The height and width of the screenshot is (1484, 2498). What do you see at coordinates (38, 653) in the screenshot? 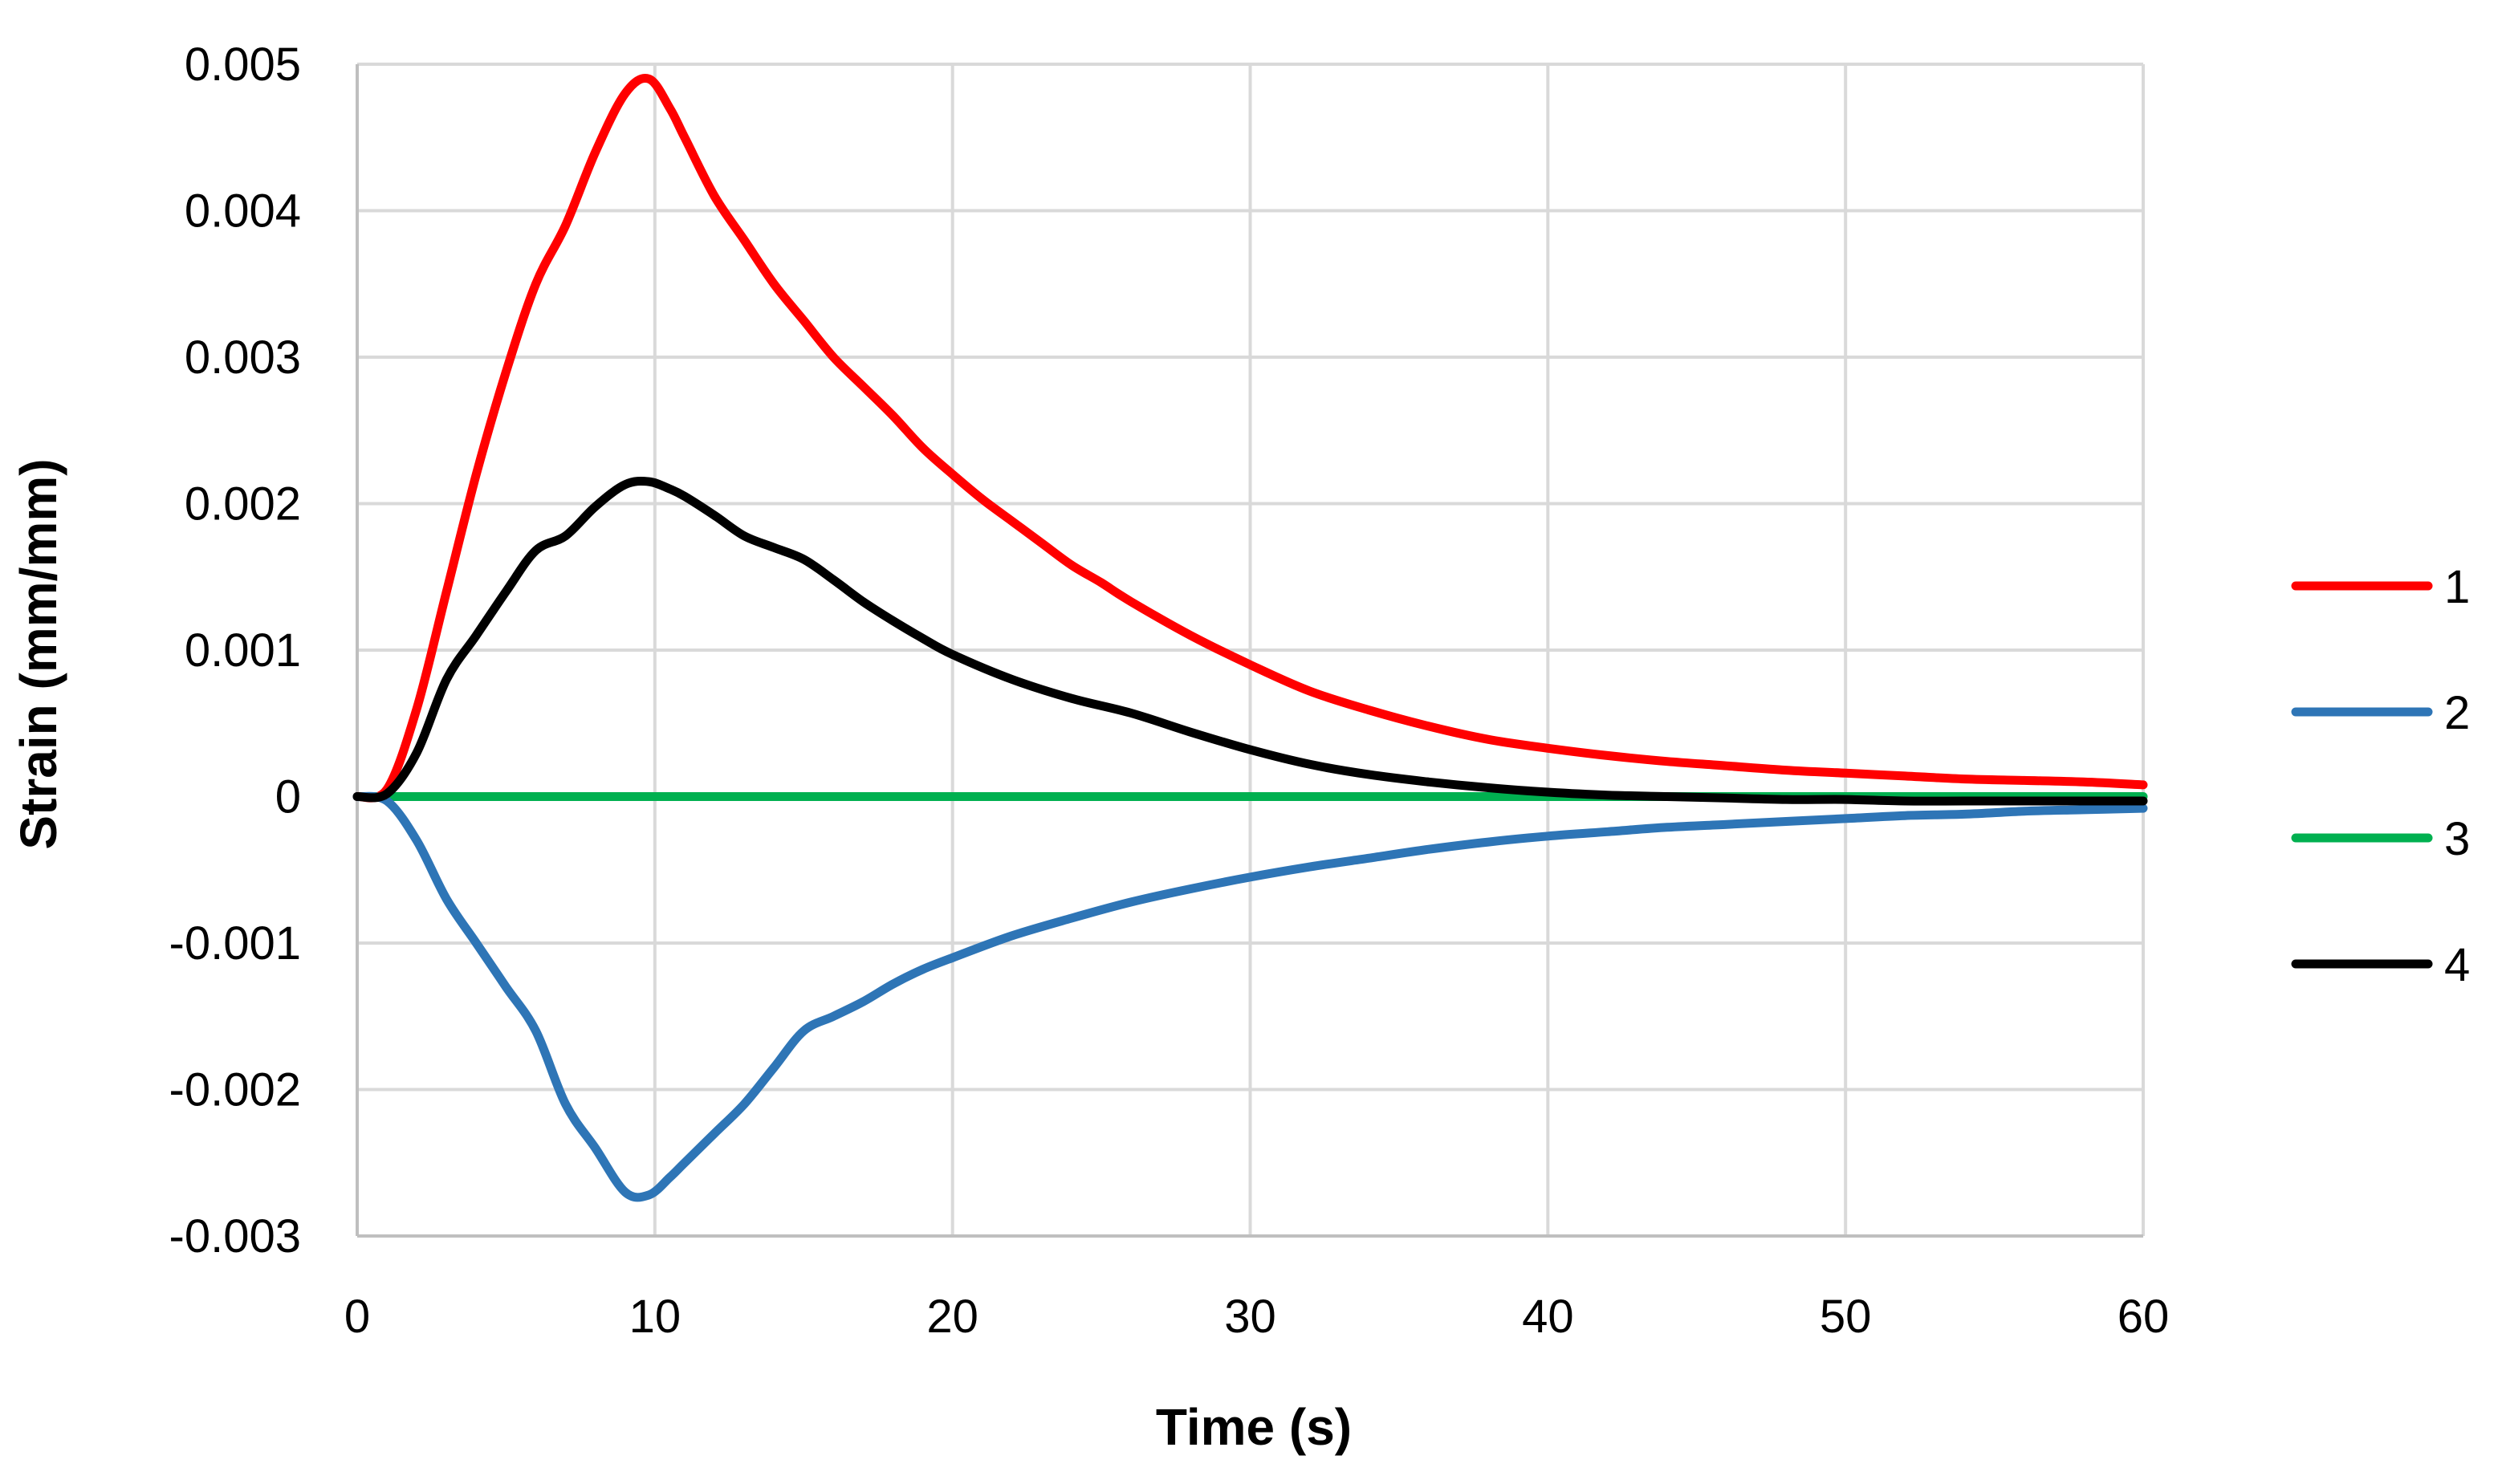
I see `y-axis-title: Strain (mm/mm)` at bounding box center [38, 653].